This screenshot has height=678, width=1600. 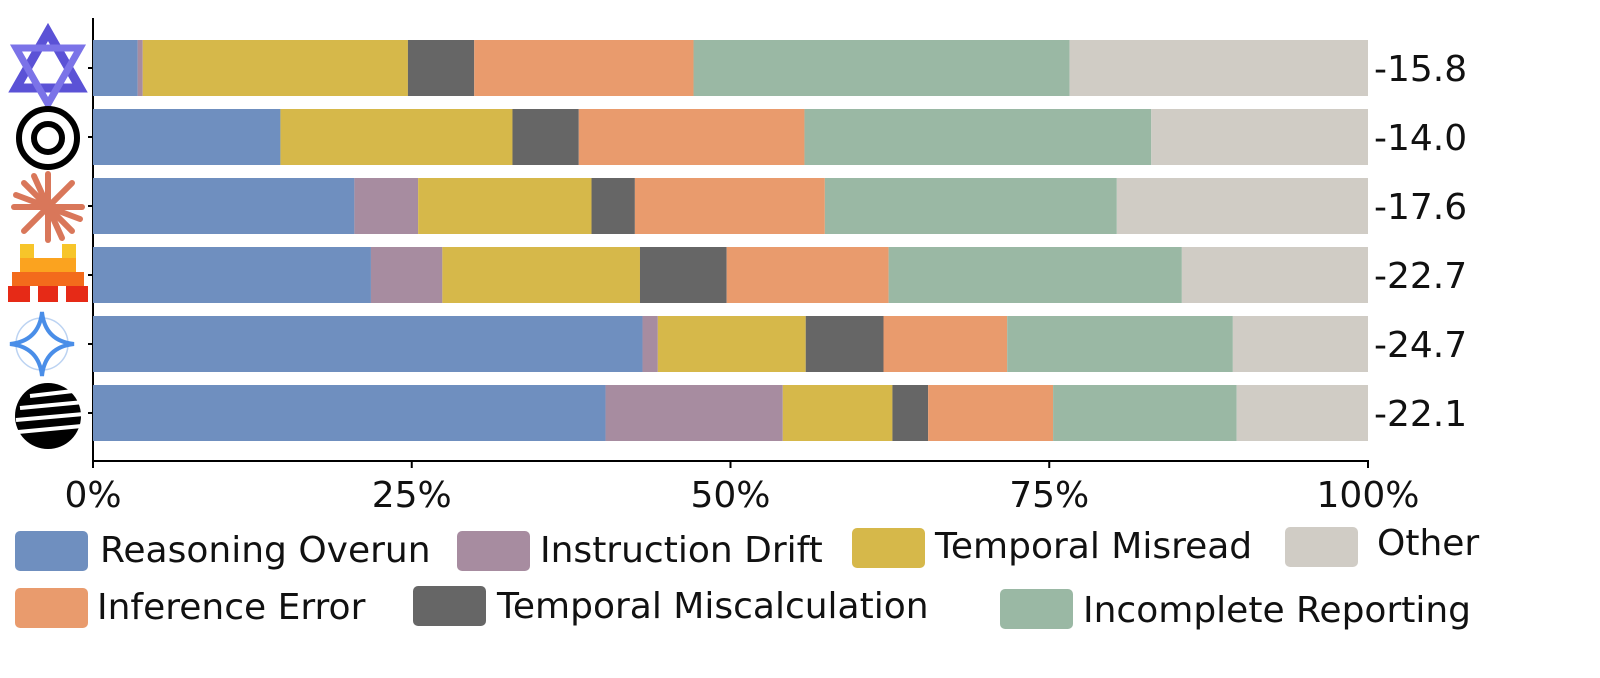 I want to click on legend-label: Other, so click(x=1428, y=543).